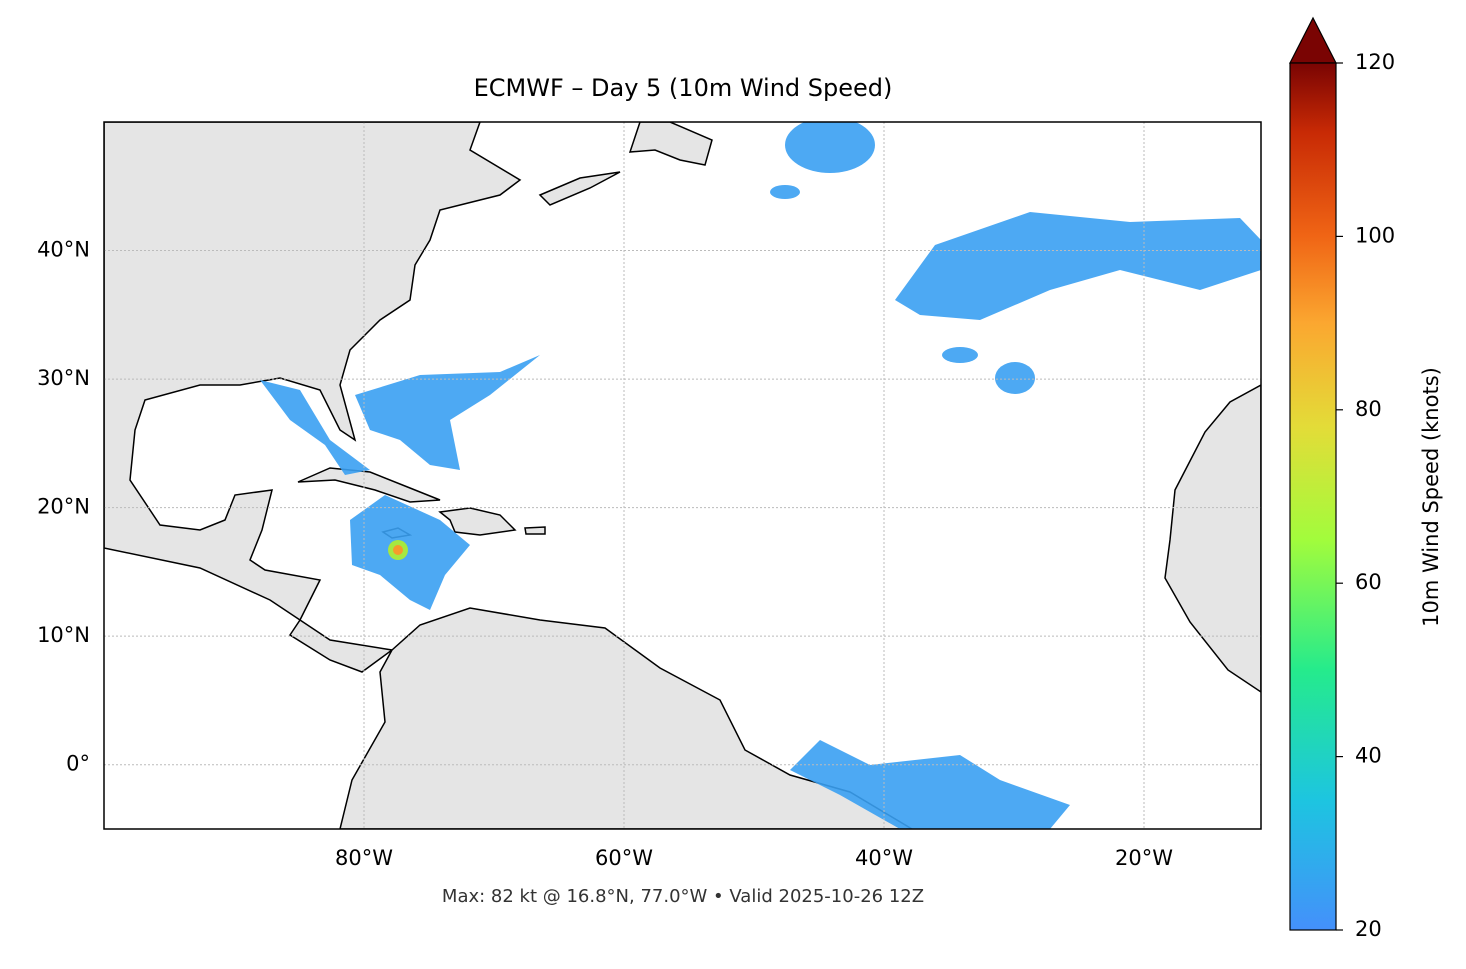  I want to click on south-america, so click(626, 718).